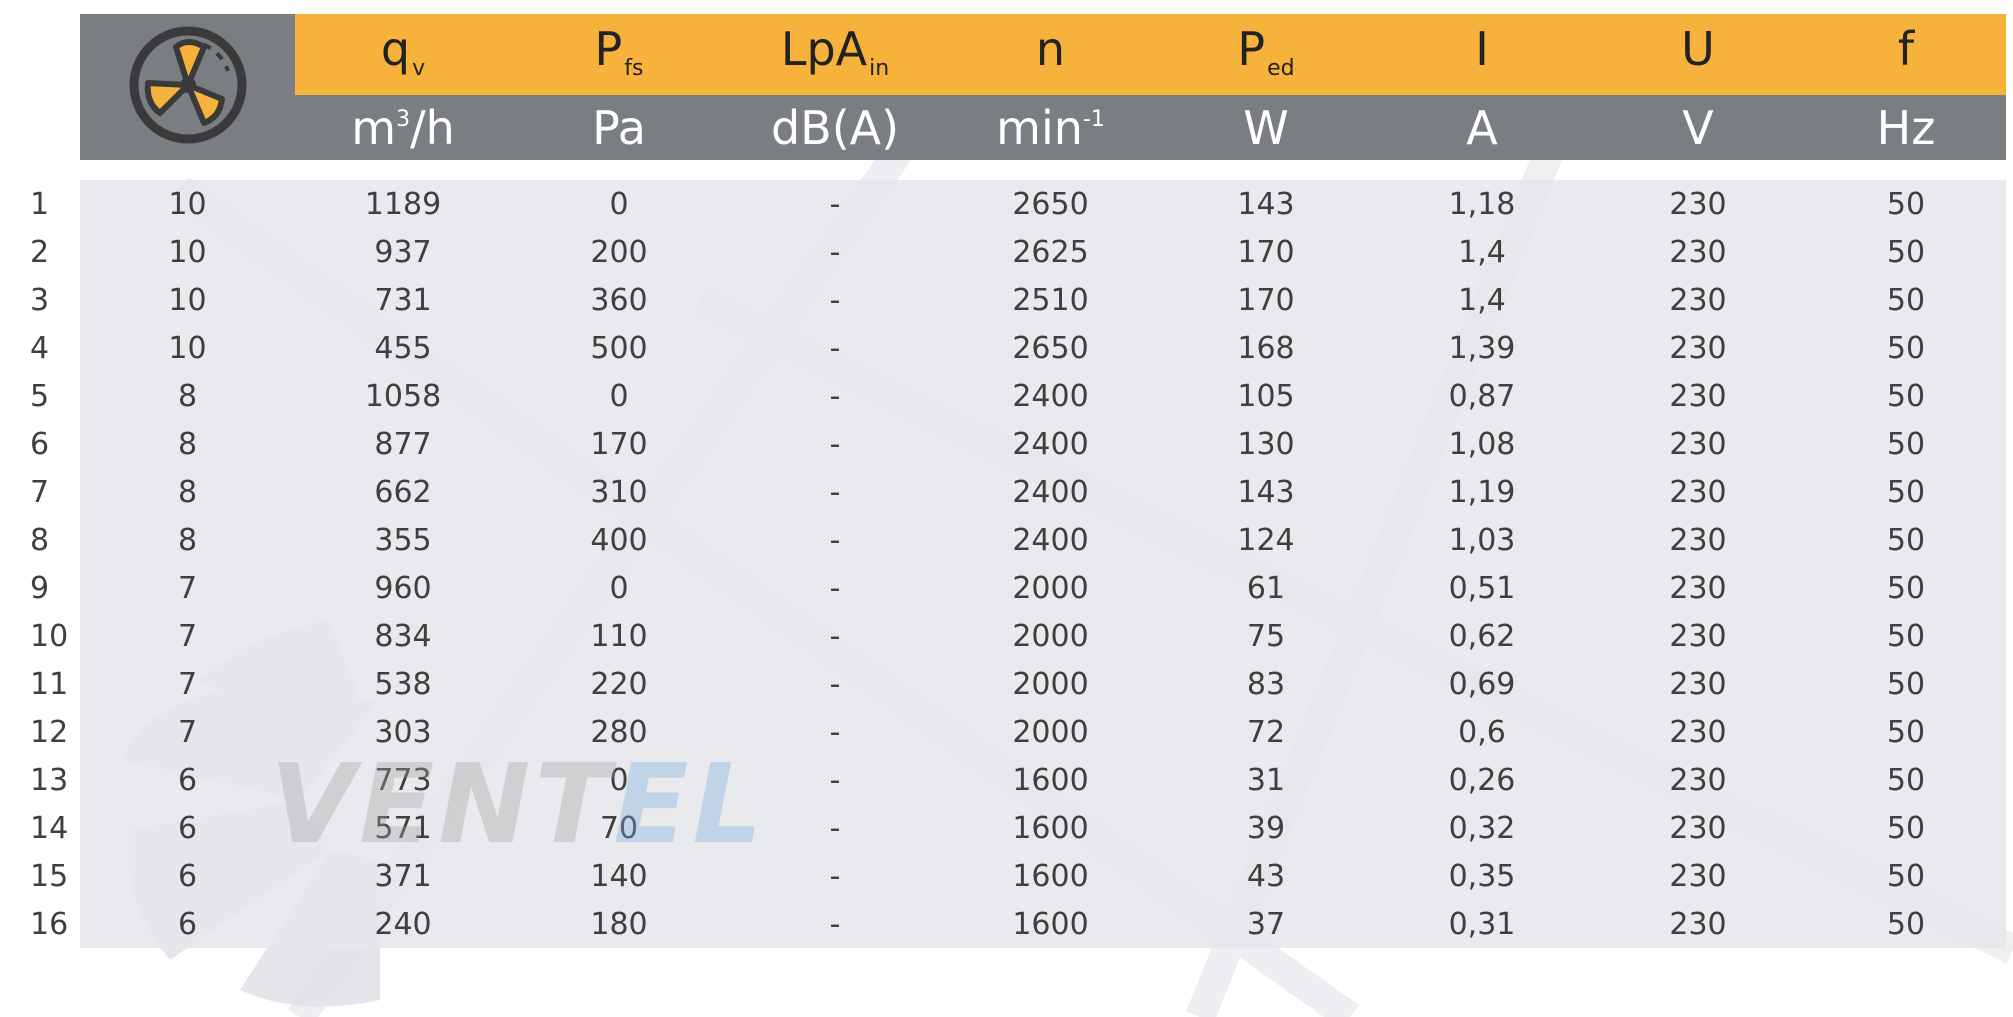 The image size is (2013, 1017). What do you see at coordinates (1003, 684) in the screenshot?
I see `table-row: 11 7 538 220-2000 83 0,69 230 50` at bounding box center [1003, 684].